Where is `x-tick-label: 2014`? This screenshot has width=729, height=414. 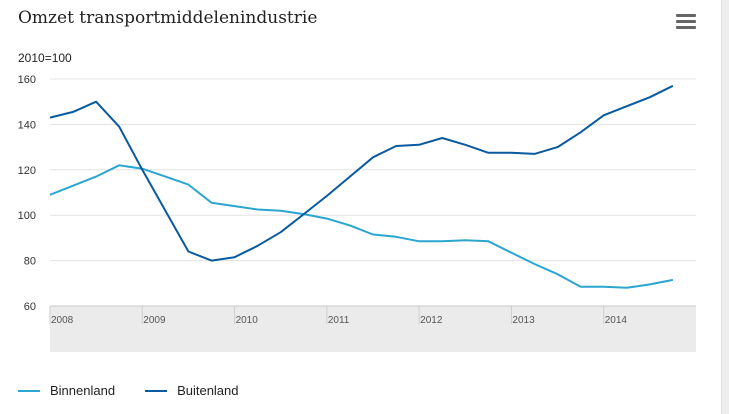 x-tick-label: 2014 is located at coordinates (616, 320).